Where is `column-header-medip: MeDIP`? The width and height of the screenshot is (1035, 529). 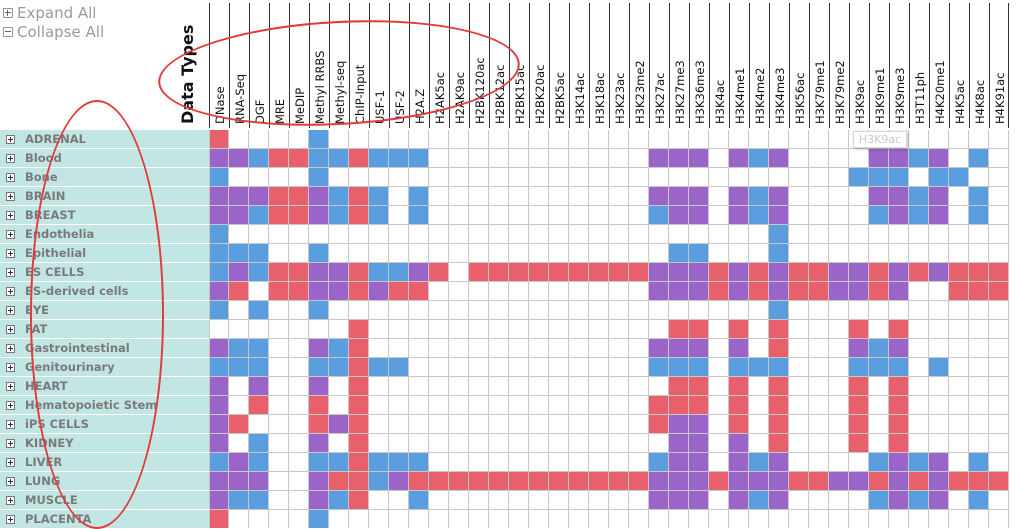 column-header-medip: MeDIP is located at coordinates (299, 65).